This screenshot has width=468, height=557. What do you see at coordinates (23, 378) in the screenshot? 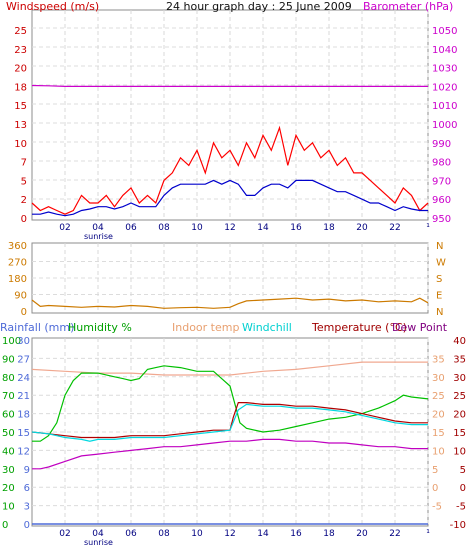
I see `rain-tick: 24` at bounding box center [23, 378].